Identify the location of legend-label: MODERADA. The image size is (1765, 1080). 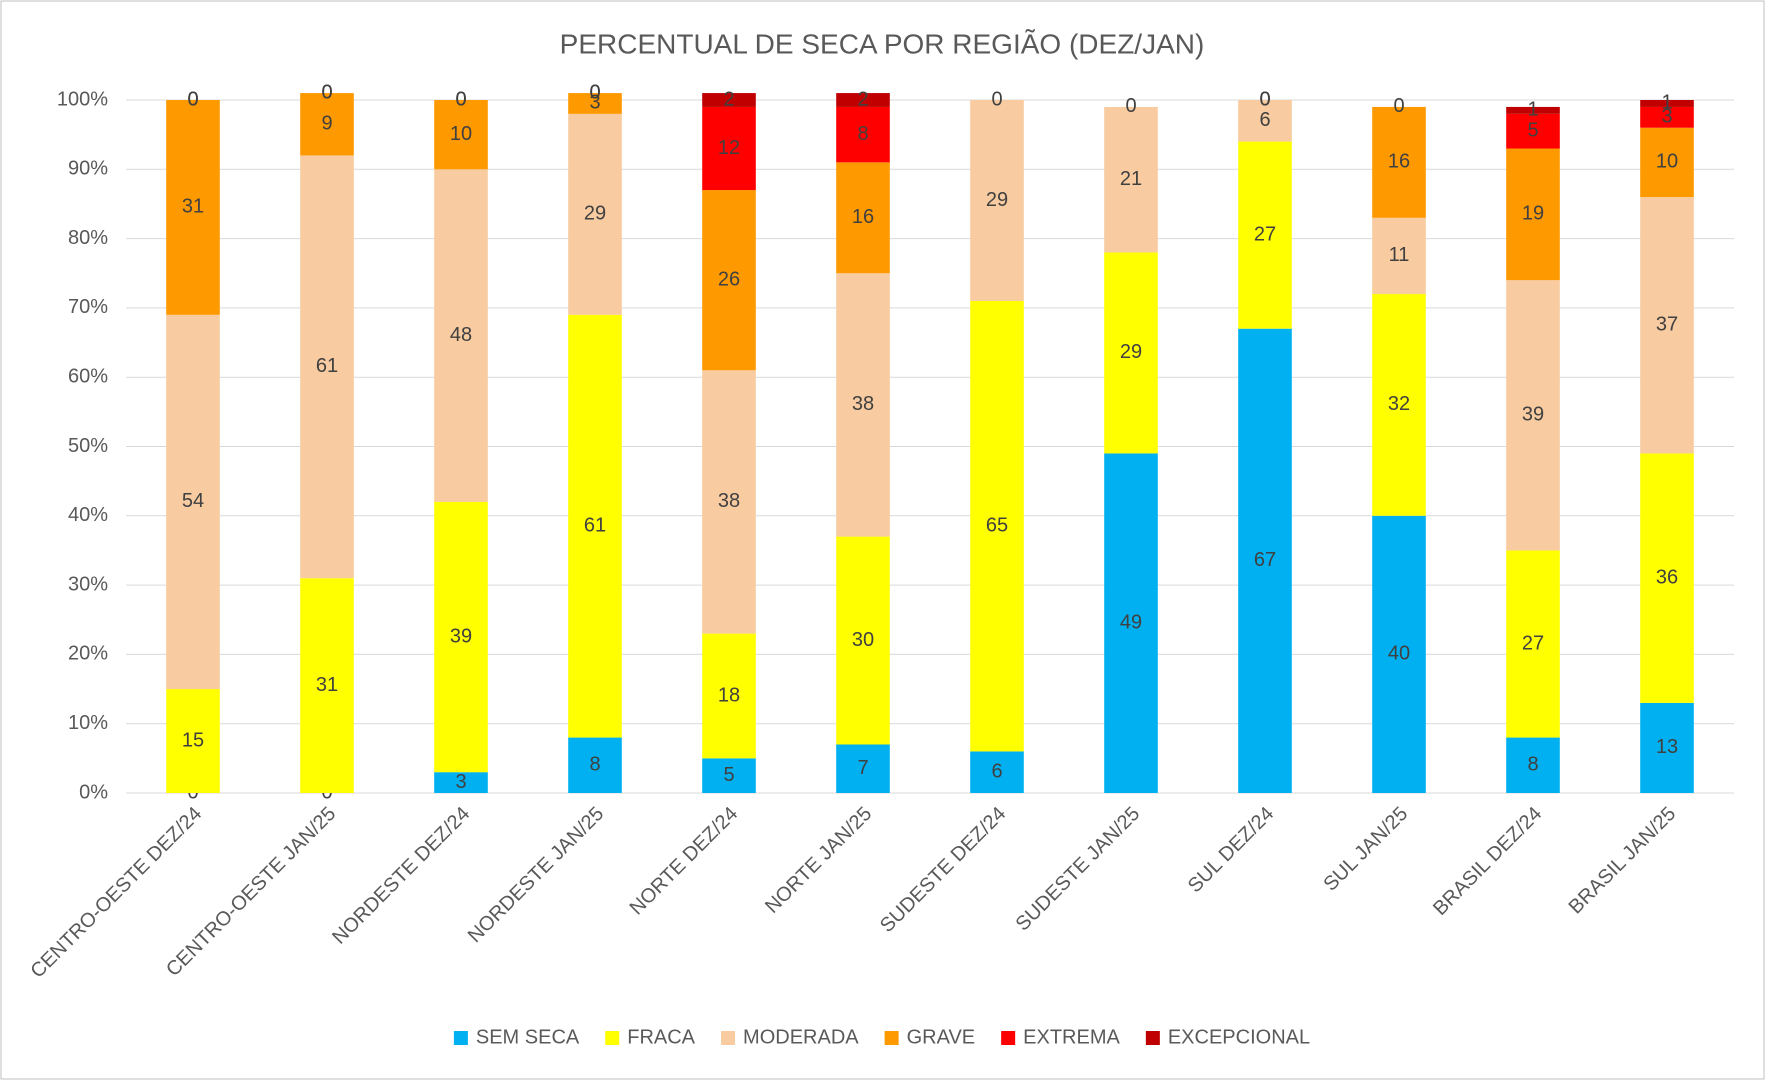
(801, 1037).